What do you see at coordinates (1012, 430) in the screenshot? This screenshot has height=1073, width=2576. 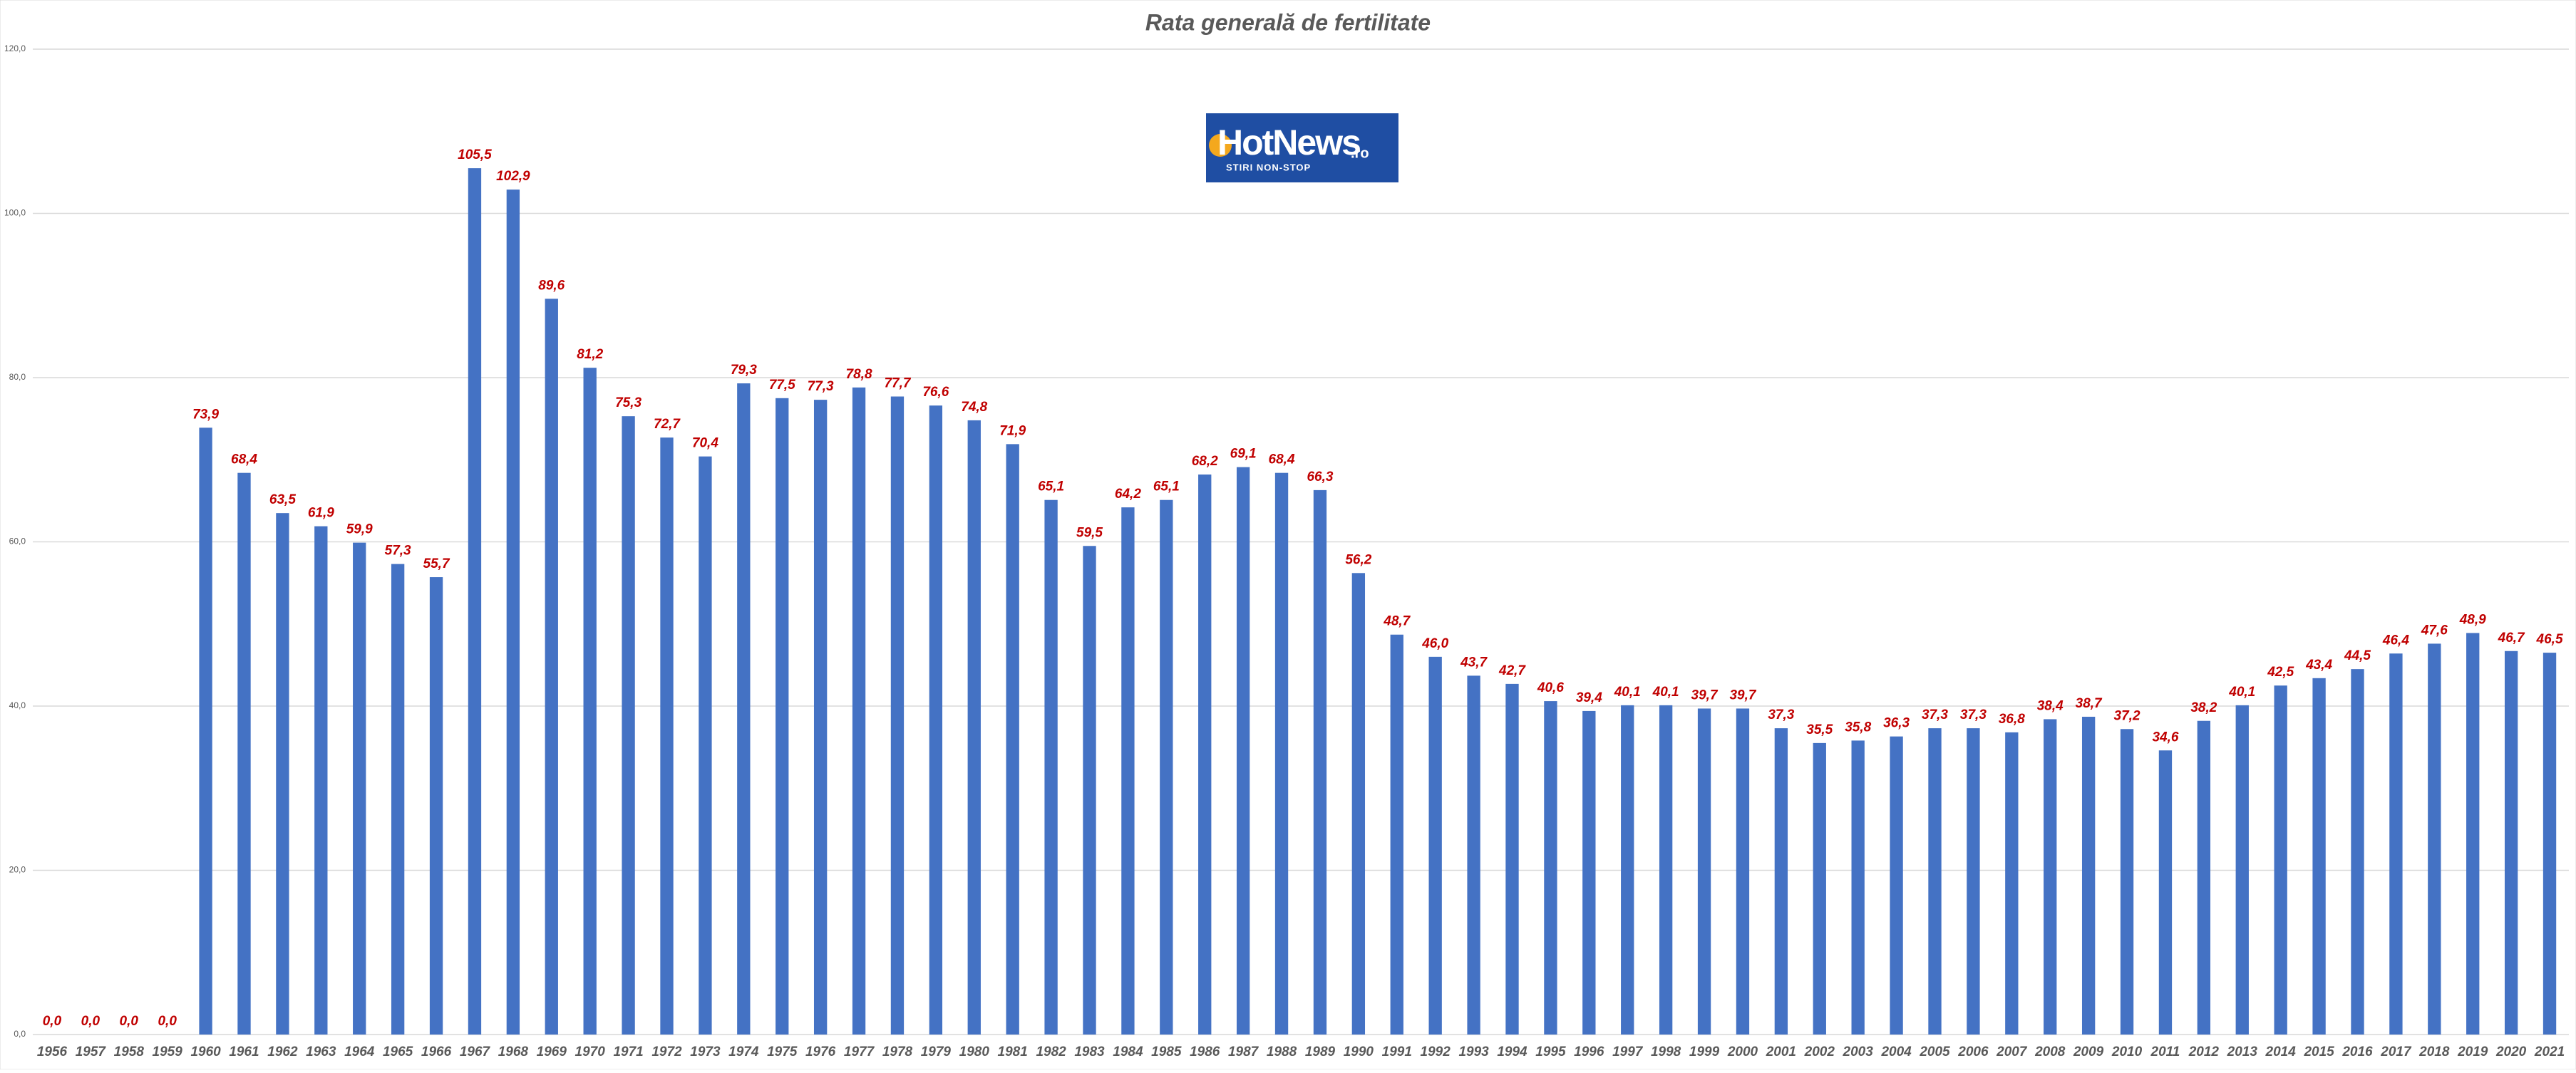 I see `value-label: 71,9` at bounding box center [1012, 430].